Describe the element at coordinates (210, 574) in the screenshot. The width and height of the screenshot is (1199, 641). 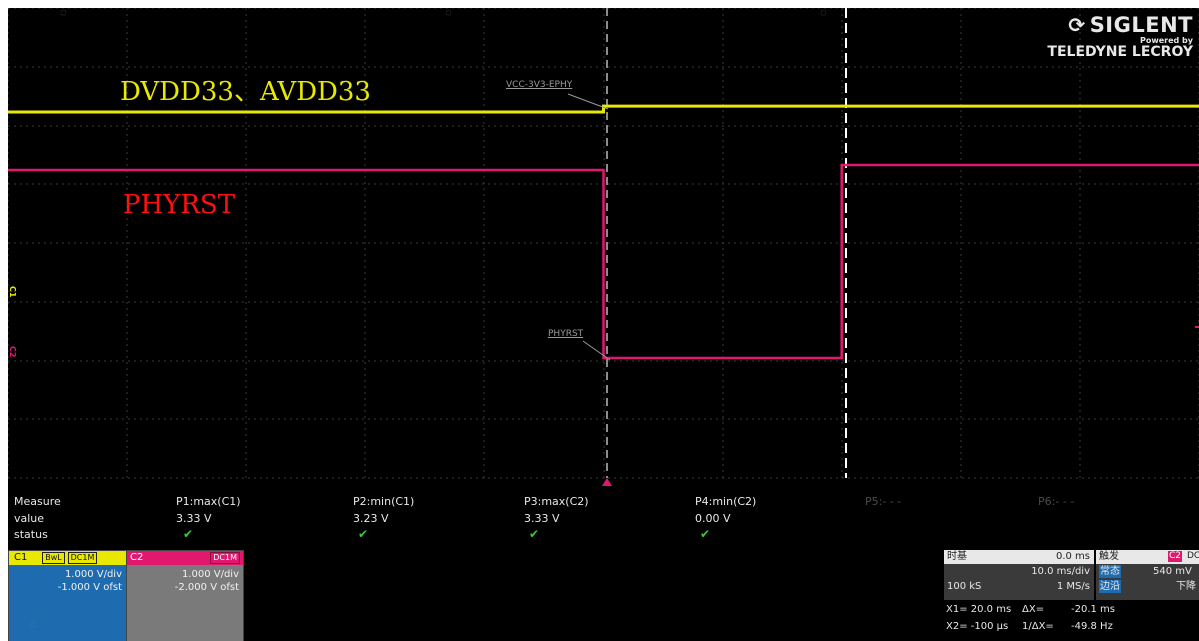
I see `c2-scale: 1.000 V/div` at that location.